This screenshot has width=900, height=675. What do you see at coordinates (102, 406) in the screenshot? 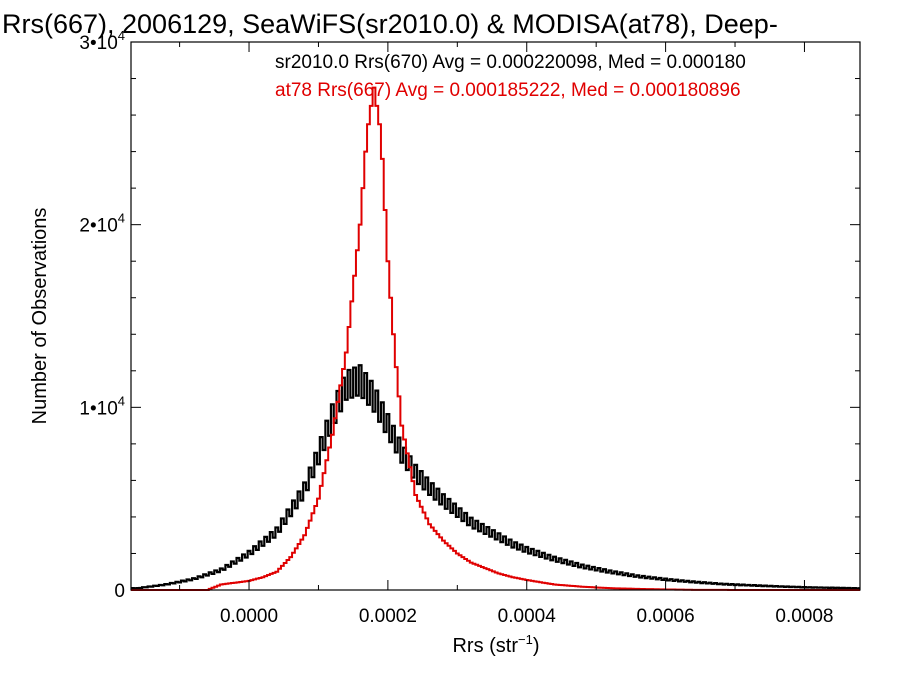
I see `y-tick-label: 1•104` at bounding box center [102, 406].